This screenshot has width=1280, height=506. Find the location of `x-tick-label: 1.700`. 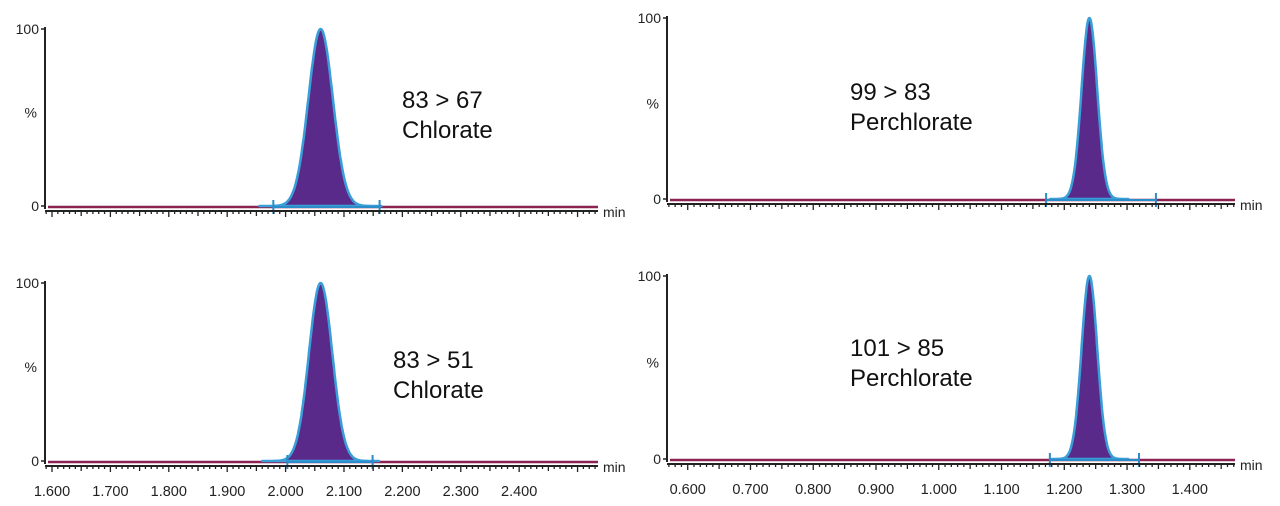

x-tick-label: 1.700 is located at coordinates (110, 492).